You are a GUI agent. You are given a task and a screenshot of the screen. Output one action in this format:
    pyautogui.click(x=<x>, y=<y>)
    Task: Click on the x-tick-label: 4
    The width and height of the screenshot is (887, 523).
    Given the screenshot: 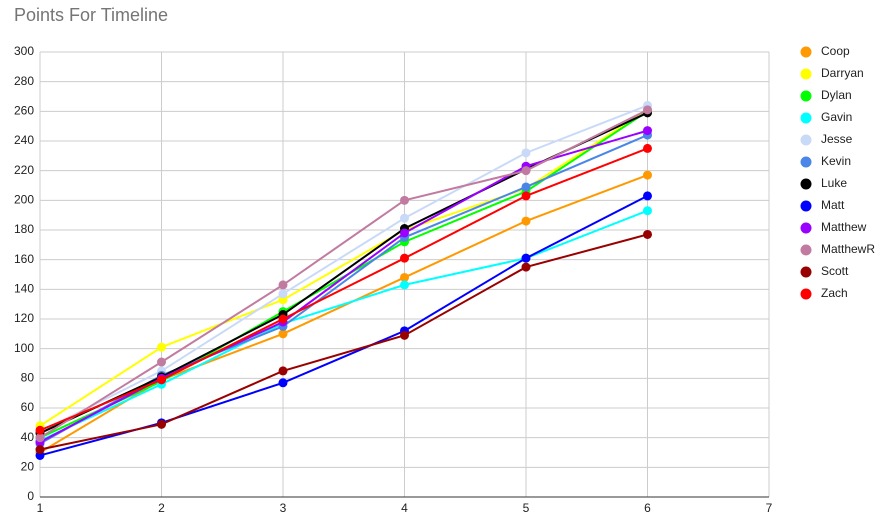 What is the action you would take?
    pyautogui.click(x=404, y=508)
    